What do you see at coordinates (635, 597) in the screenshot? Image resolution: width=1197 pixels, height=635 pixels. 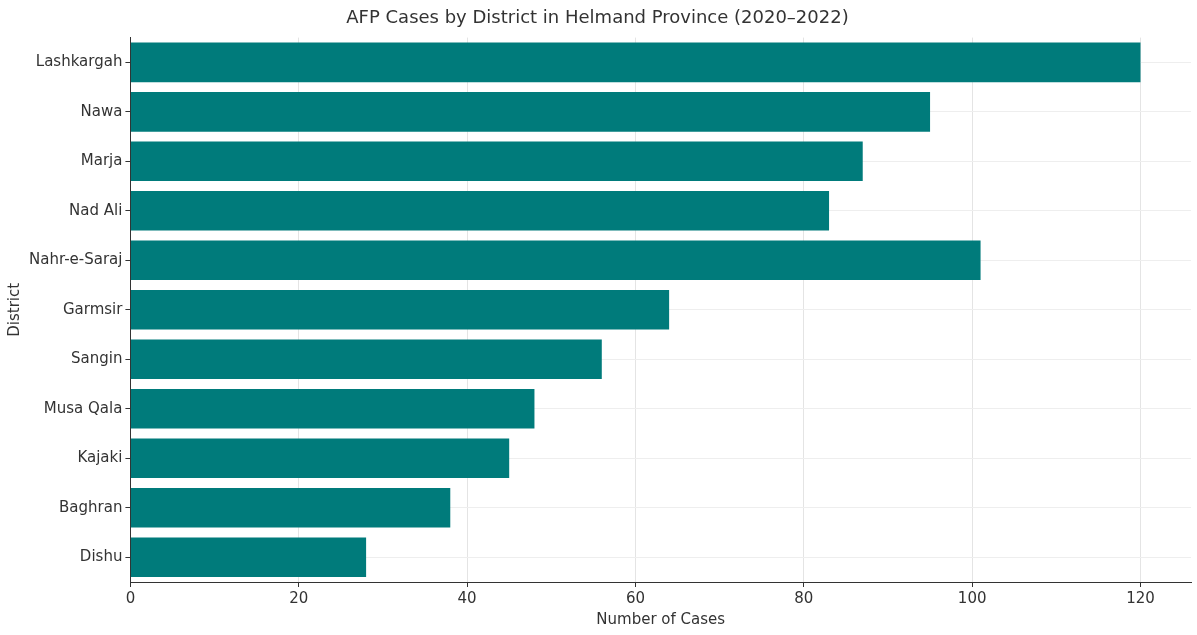 I see `x-tick-label: 60` at bounding box center [635, 597].